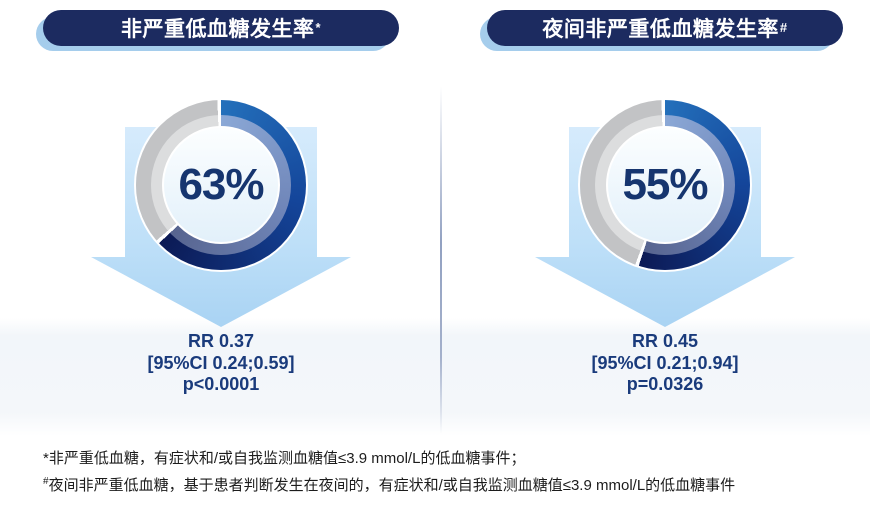 The width and height of the screenshot is (870, 509). I want to click on stats-block: RR 0.37 [95%CI 0.24;0.59] p<0.0001, so click(221, 363).